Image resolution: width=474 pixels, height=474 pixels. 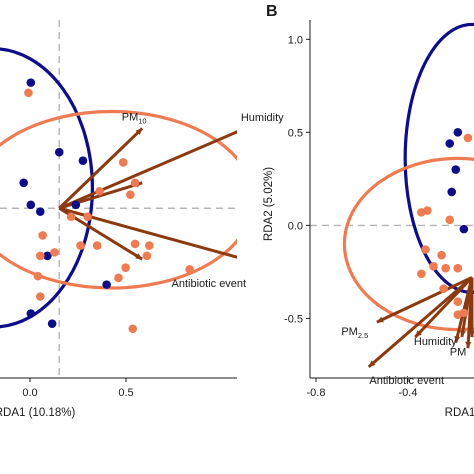 What do you see at coordinates (295, 40) in the screenshot?
I see `y-tick-label: 1.0` at bounding box center [295, 40].